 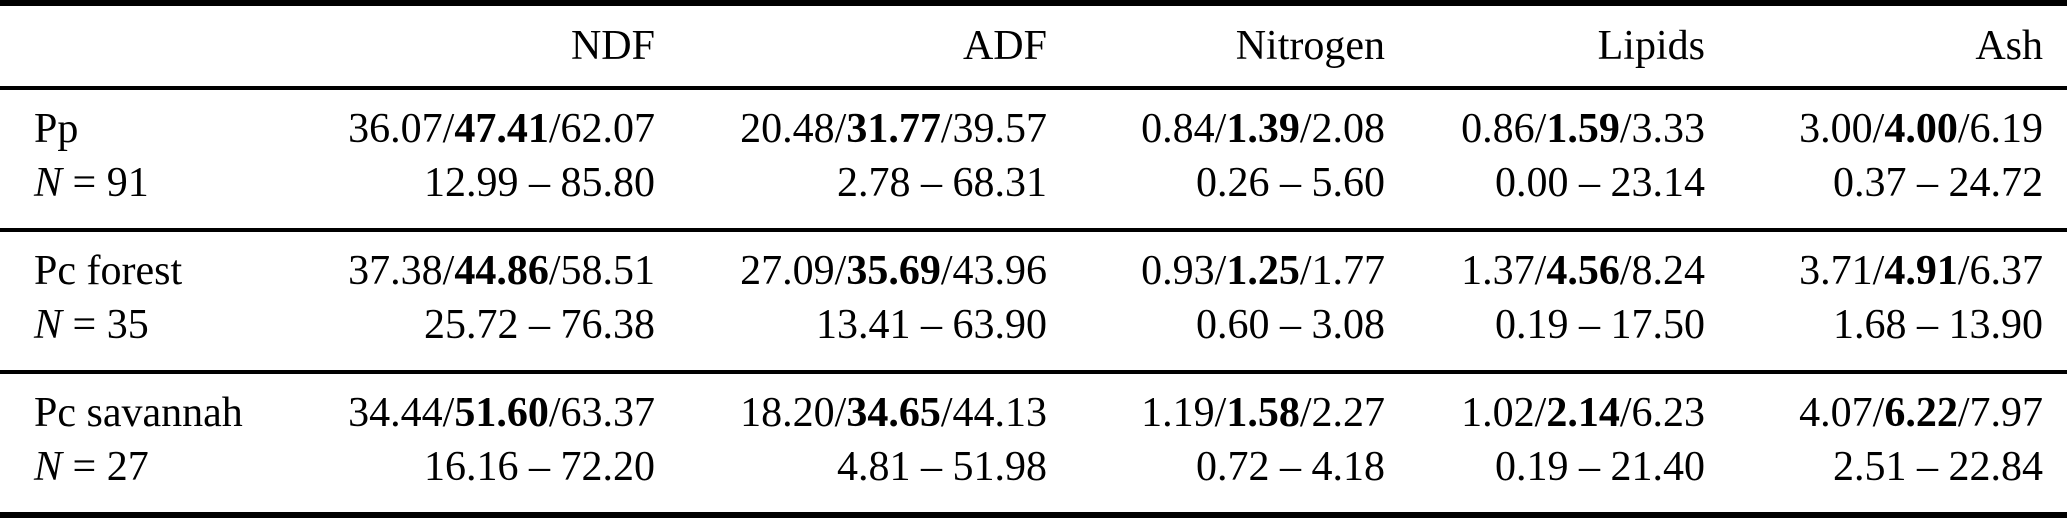 I want to click on min-median-max: 34.44/51.60/63.37, so click(x=482, y=413).